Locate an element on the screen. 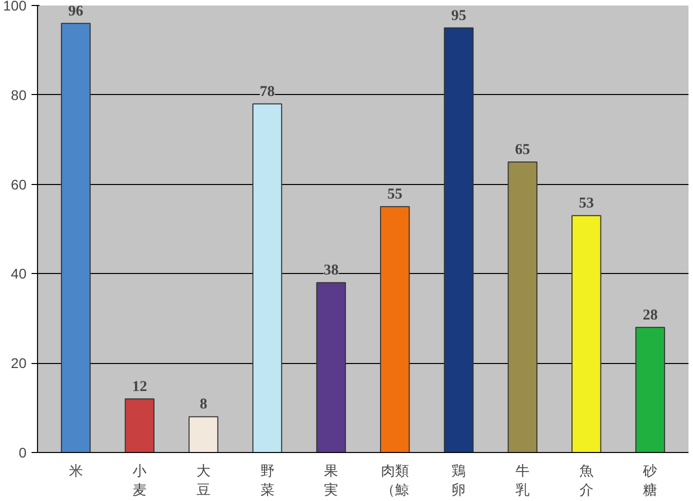 This screenshot has width=693, height=501. y-tick-label: 20 is located at coordinates (18, 363).